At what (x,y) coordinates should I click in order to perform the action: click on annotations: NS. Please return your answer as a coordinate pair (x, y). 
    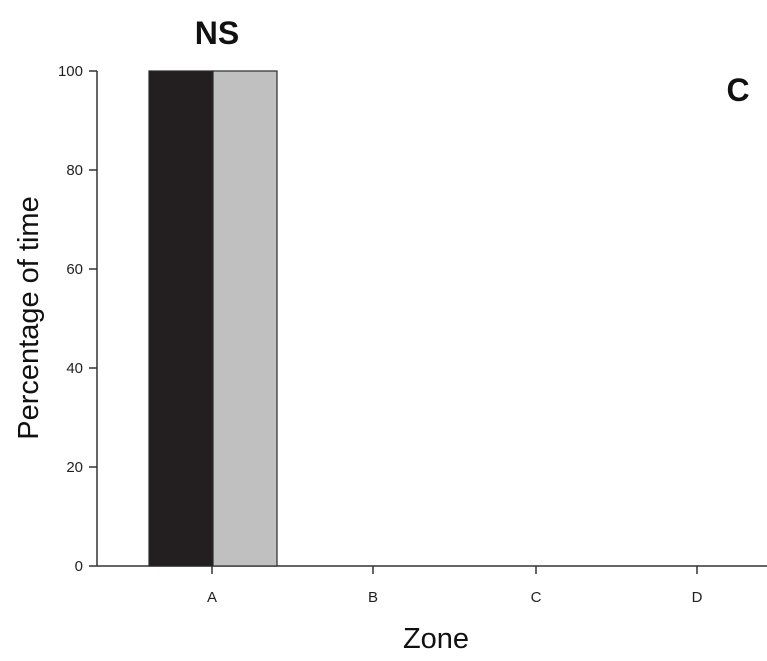
    Looking at the image, I should click on (217, 33).